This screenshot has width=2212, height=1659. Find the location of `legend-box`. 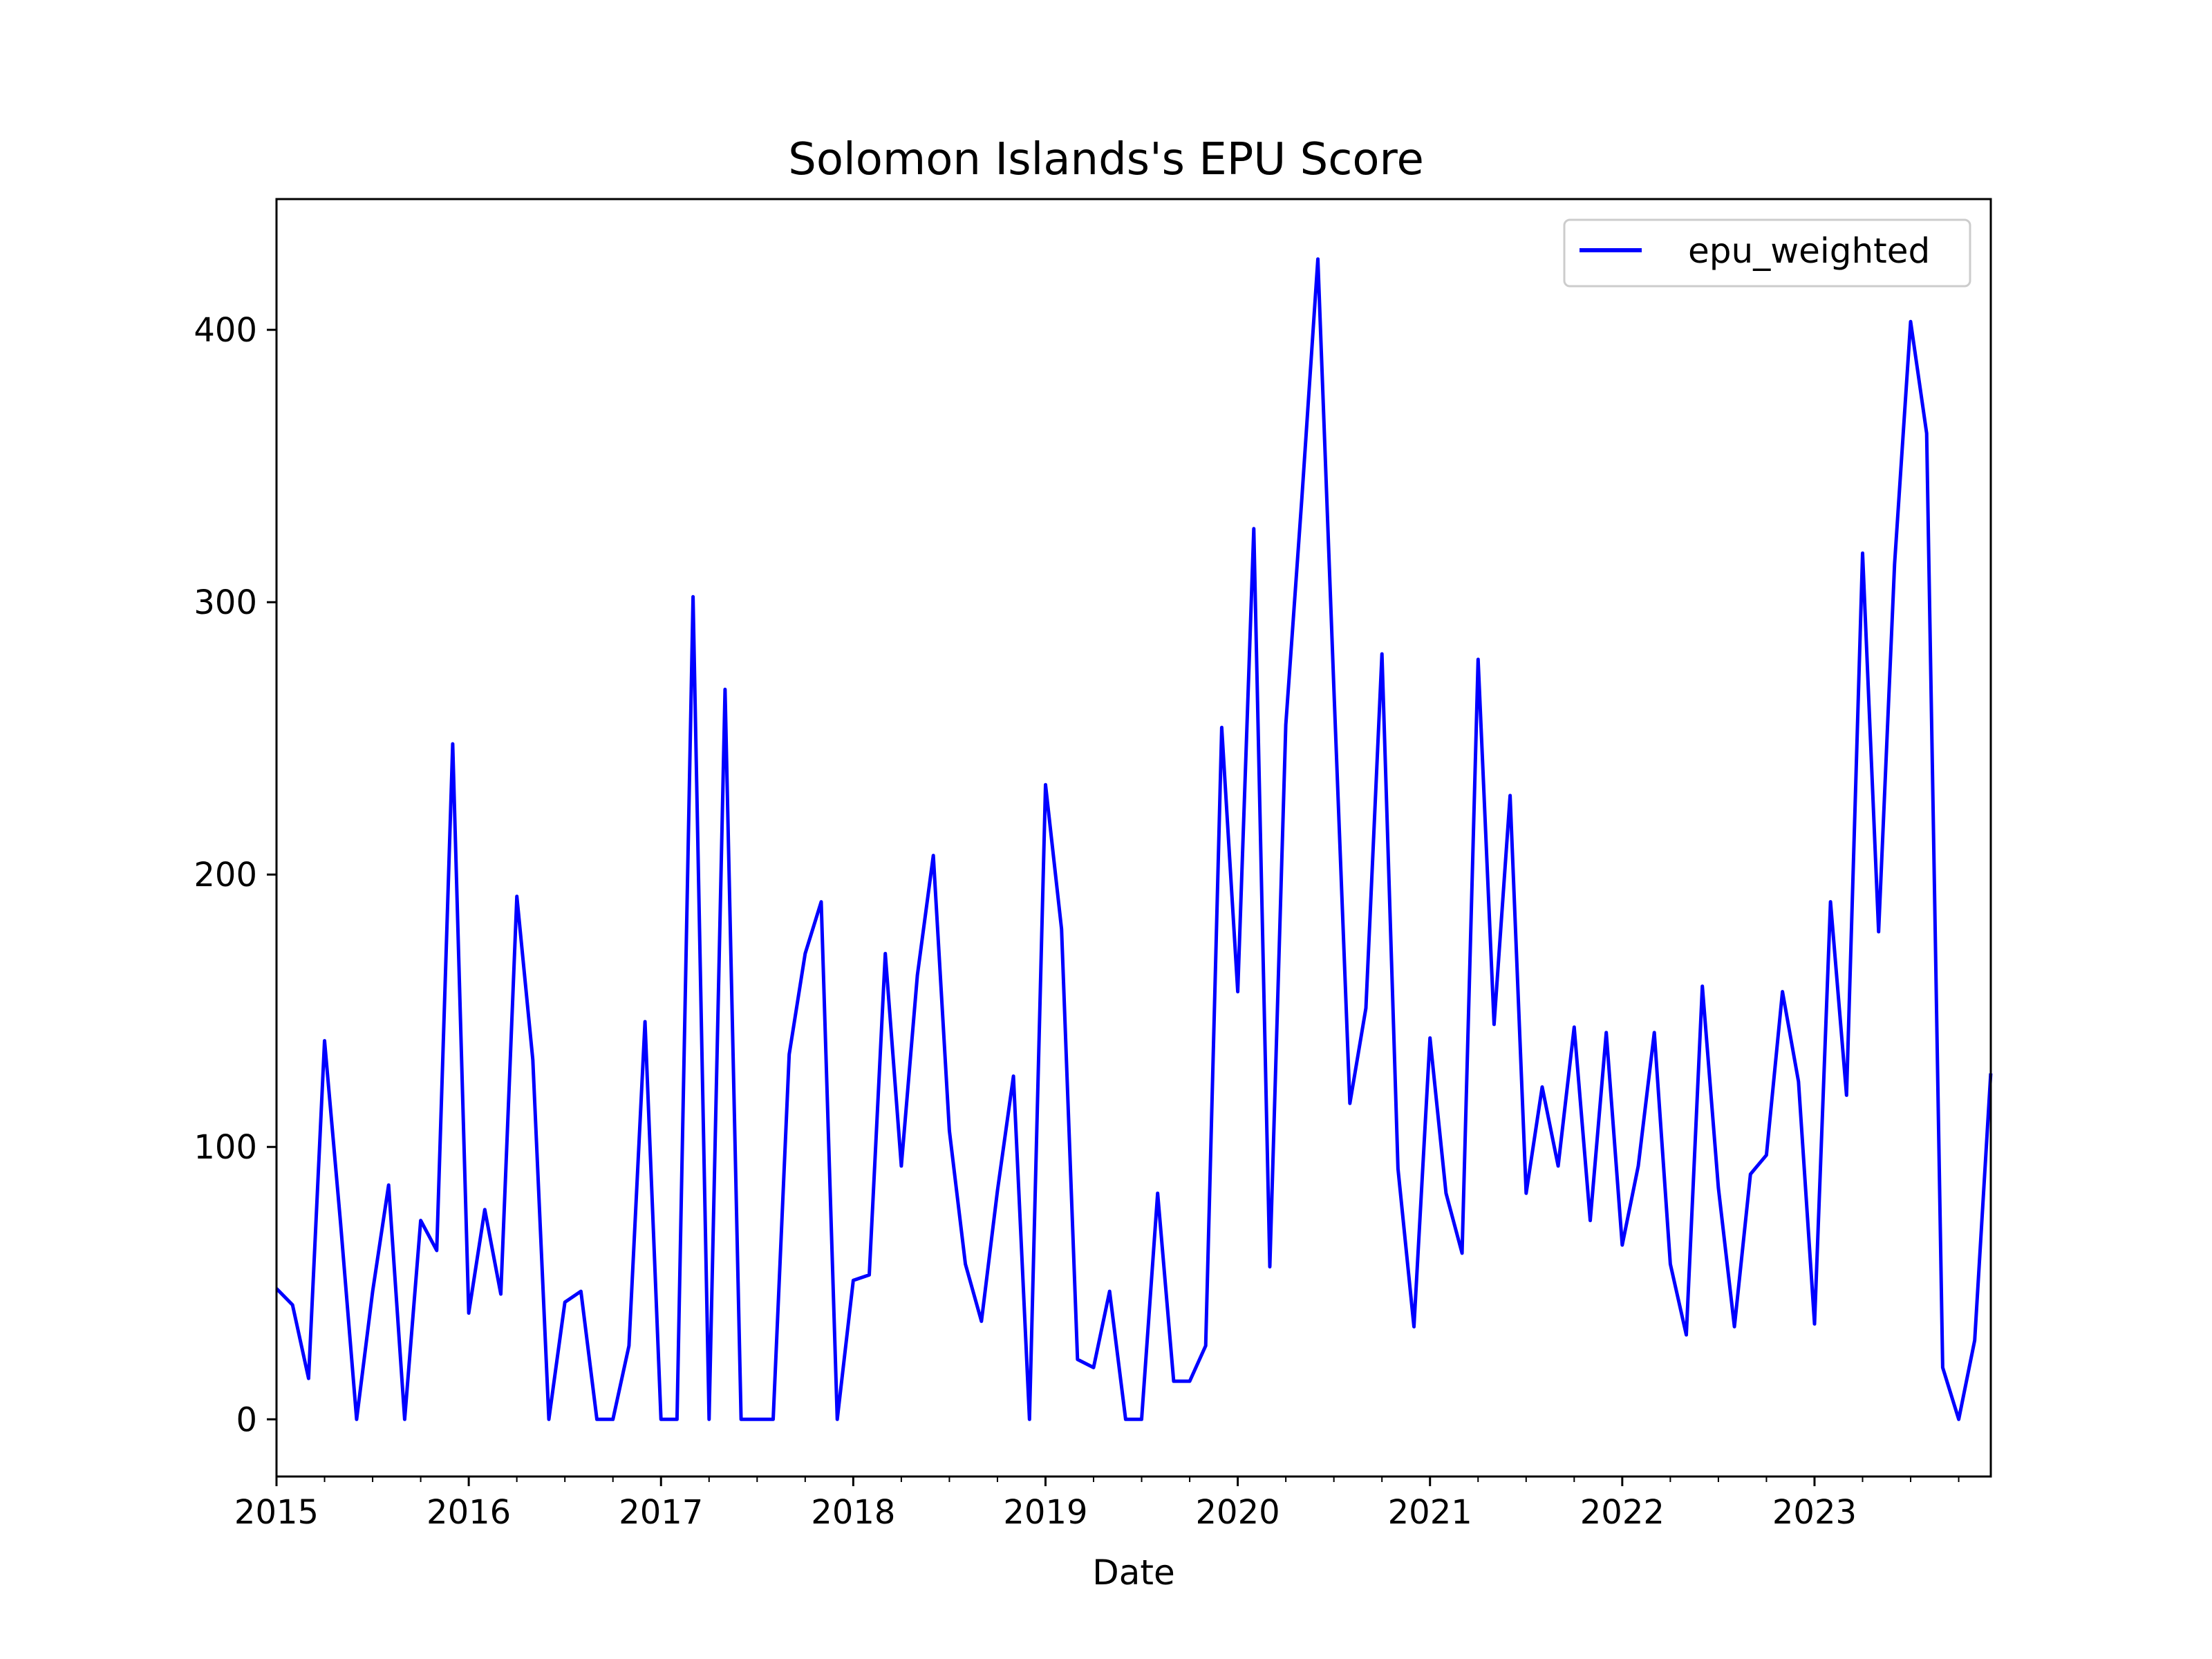

legend-box is located at coordinates (1767, 253).